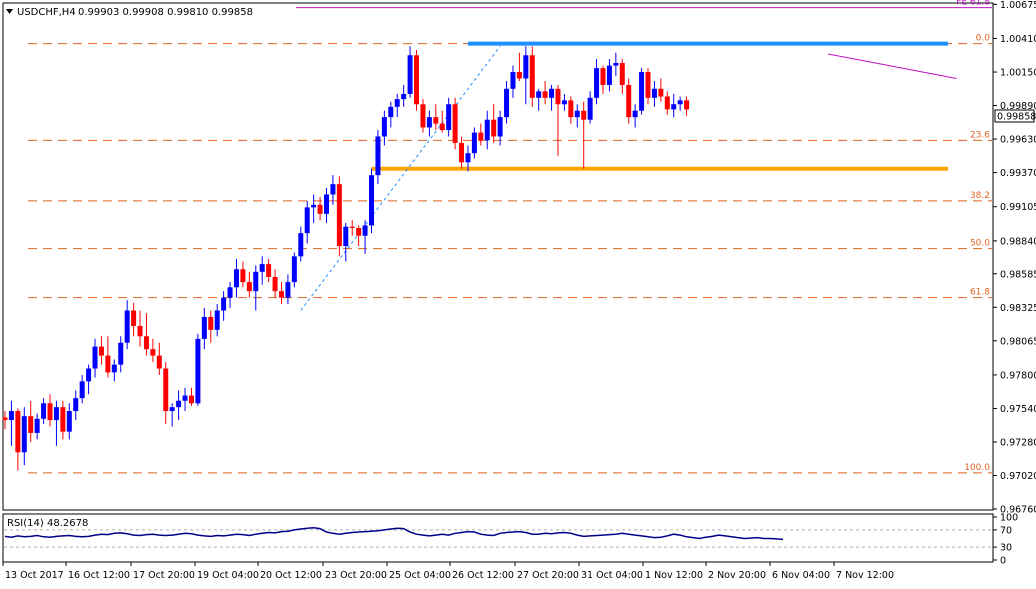  What do you see at coordinates (34, 575) in the screenshot?
I see `time-tick-label: 13 Oct 2017` at bounding box center [34, 575].